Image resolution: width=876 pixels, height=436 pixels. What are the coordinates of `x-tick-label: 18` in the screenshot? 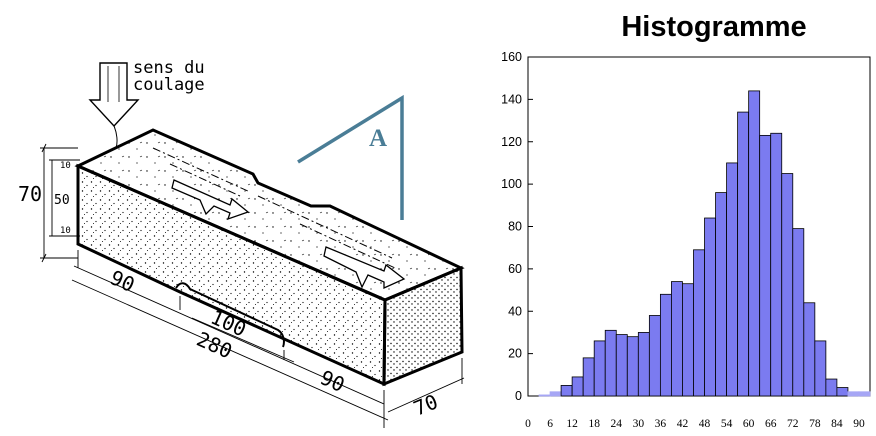 It's located at (594, 424).